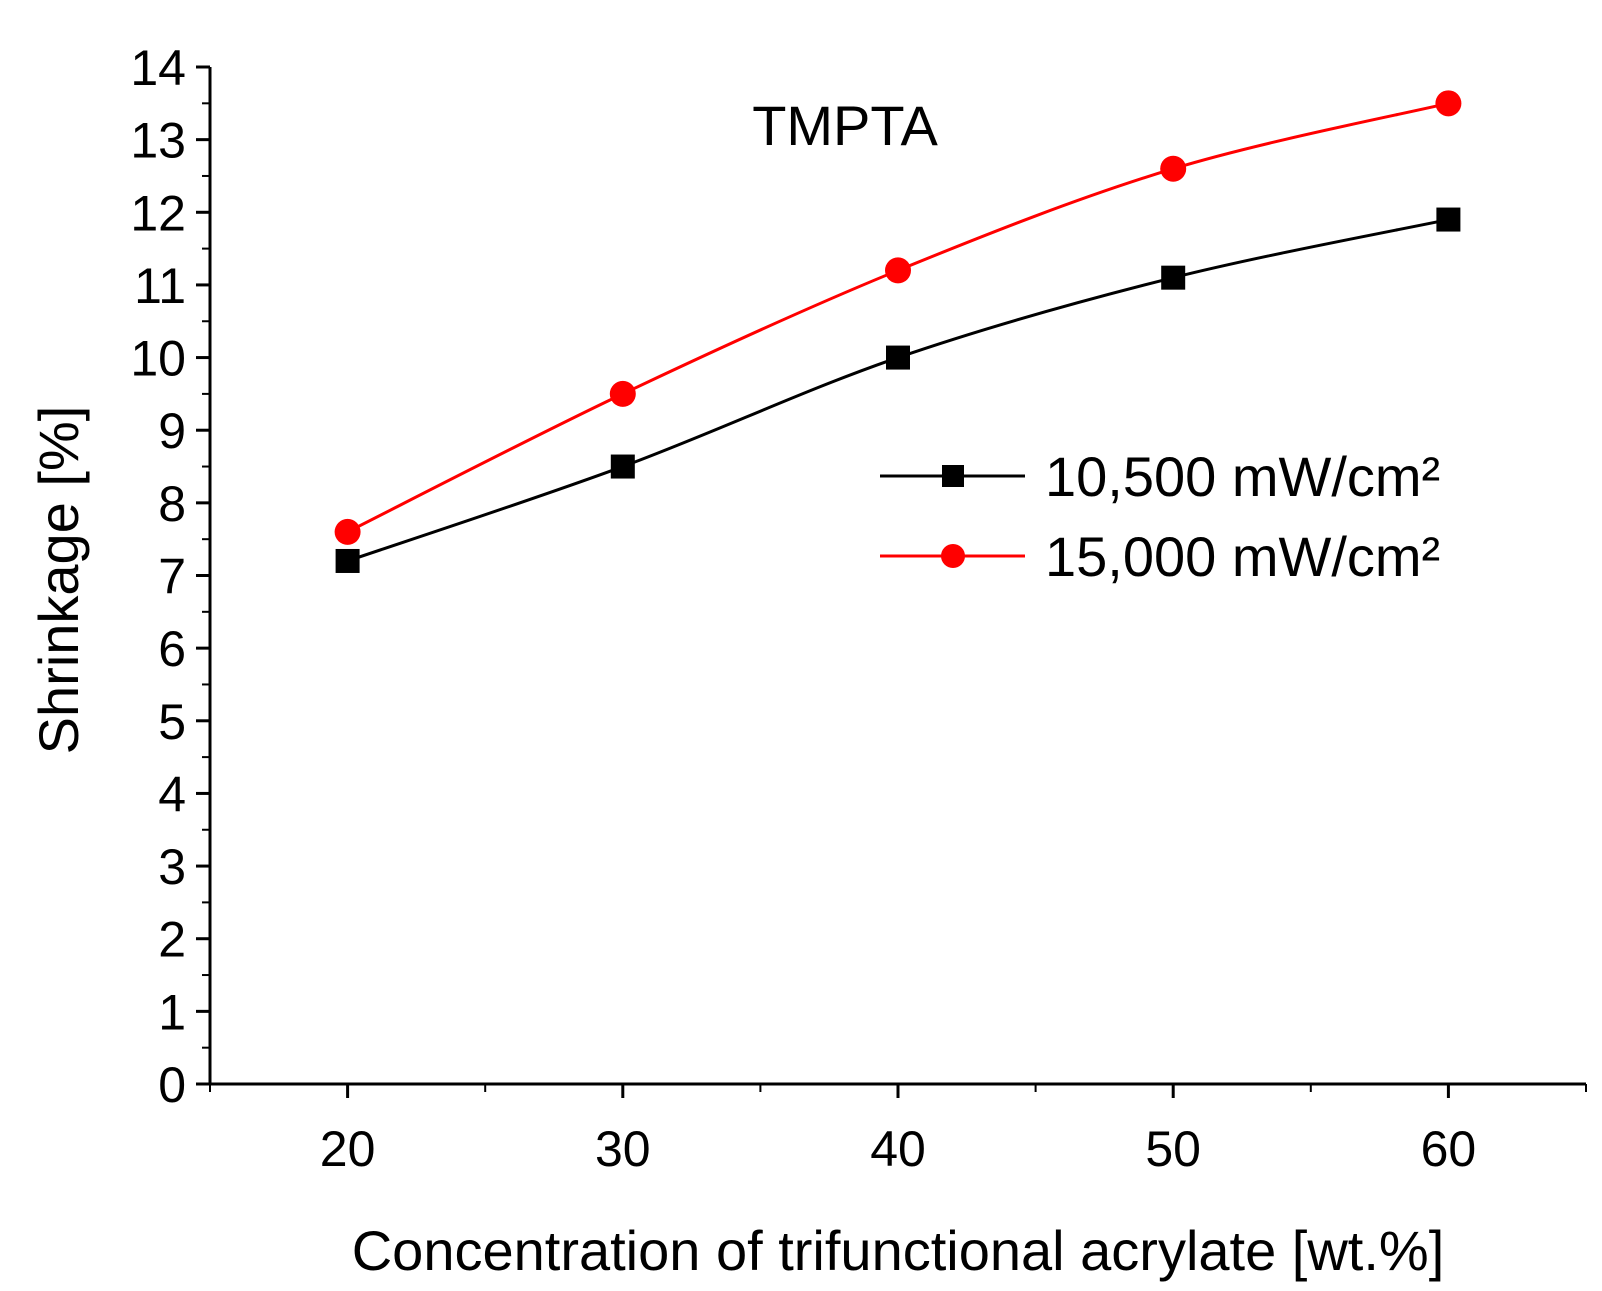 Image resolution: width=1602 pixels, height=1291 pixels. Describe the element at coordinates (1448, 103) in the screenshot. I see `data-point-series-2-x60` at that location.